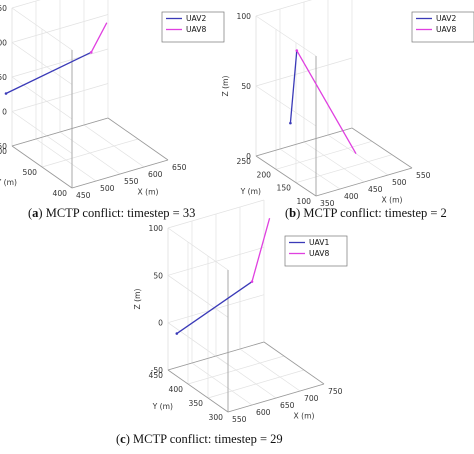 The width and height of the screenshot is (474, 454). What do you see at coordinates (327, 203) in the screenshot?
I see `chart-b-x-tick-label: 350` at bounding box center [327, 203].